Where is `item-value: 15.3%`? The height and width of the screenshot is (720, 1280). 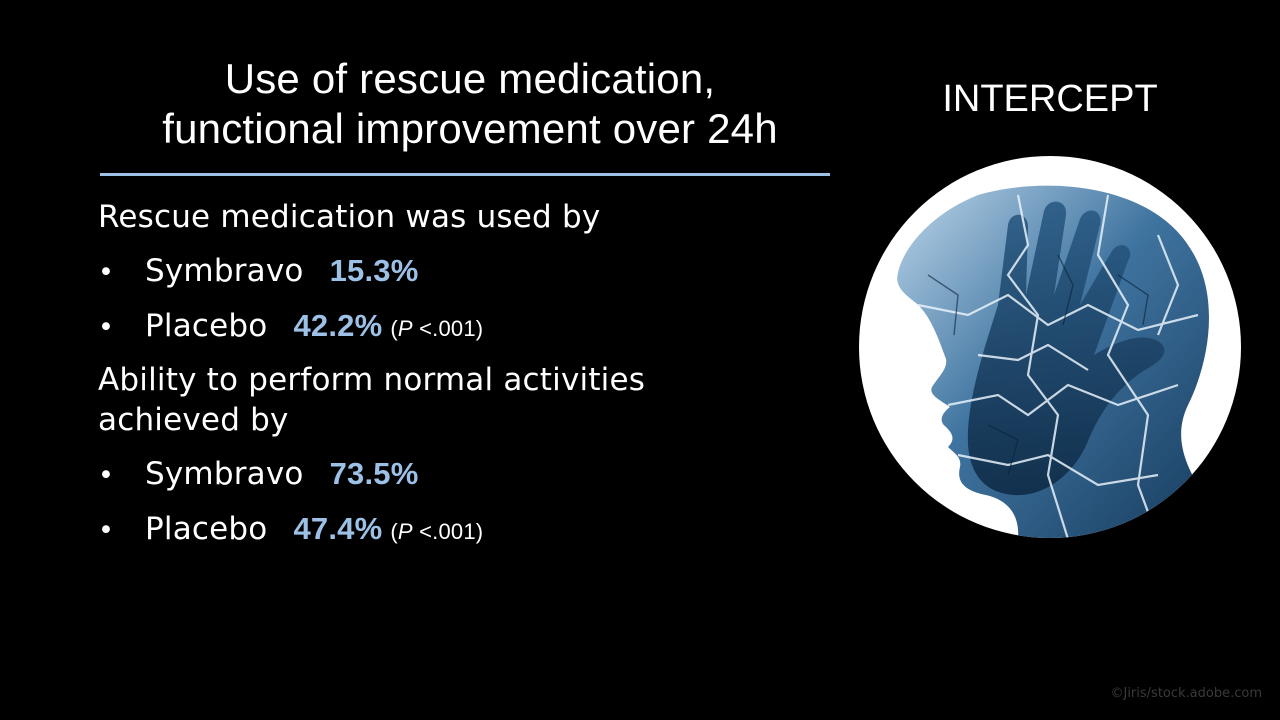 item-value: 15.3% is located at coordinates (374, 271).